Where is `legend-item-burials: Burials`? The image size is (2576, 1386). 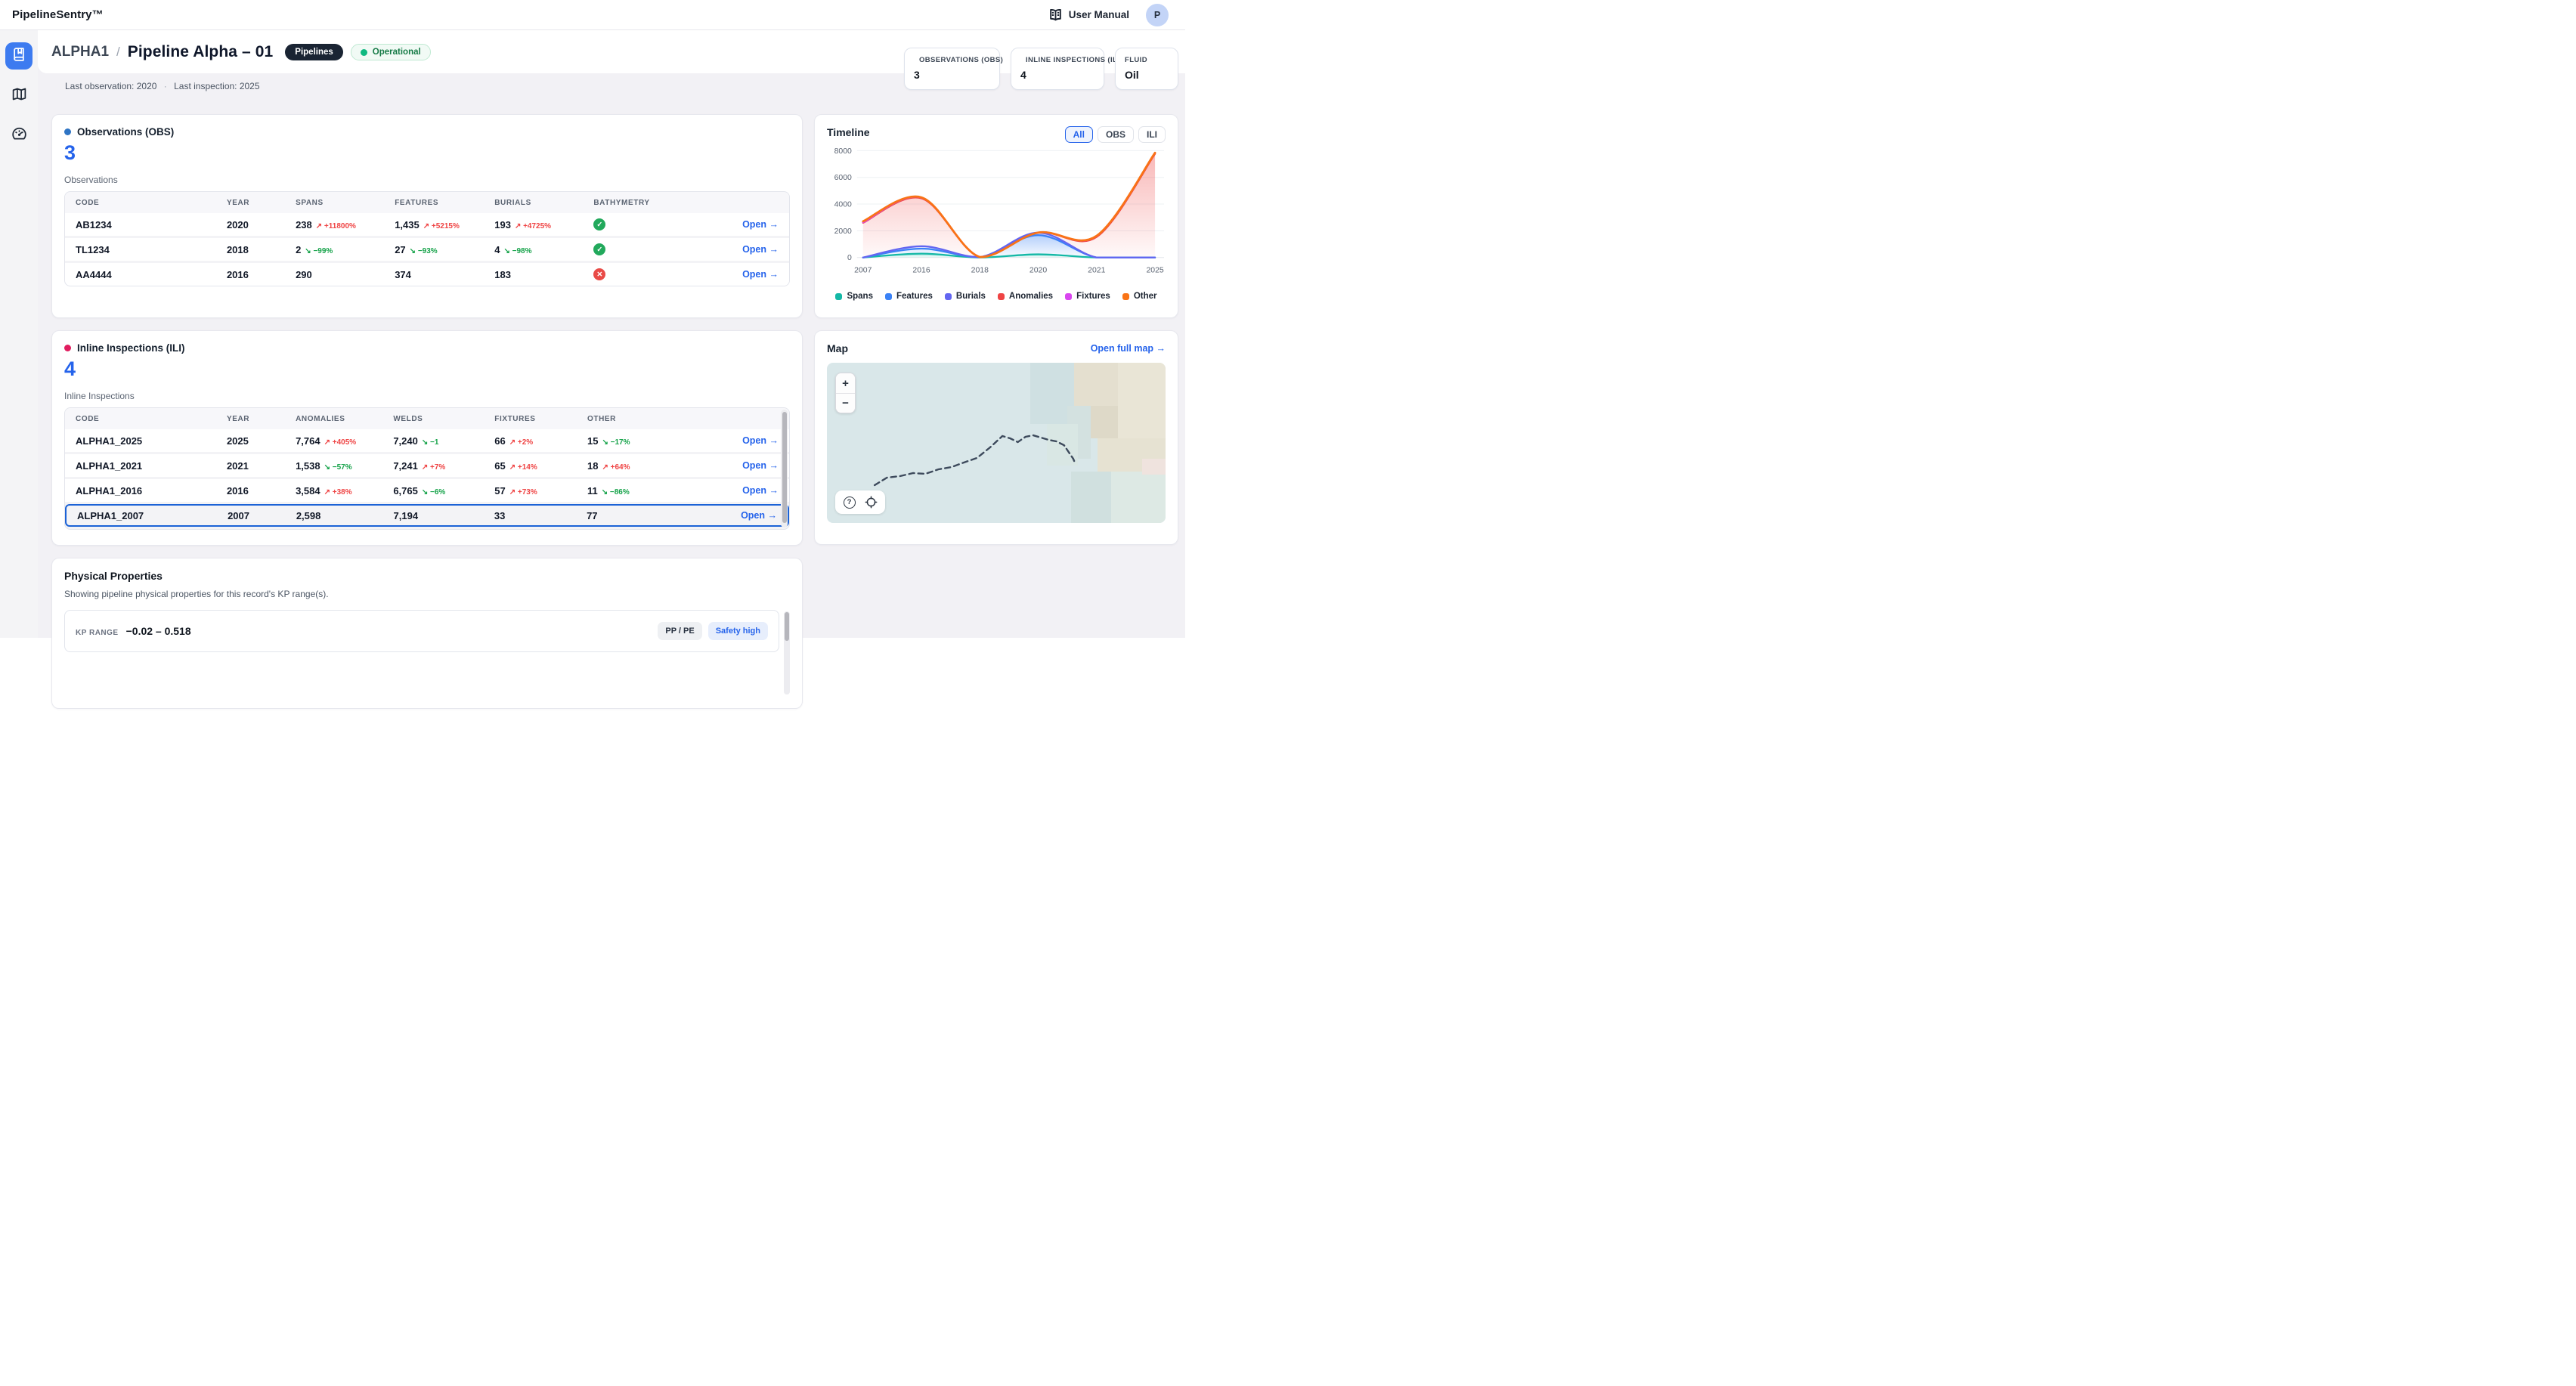
legend-item-burials: Burials is located at coordinates (965, 297).